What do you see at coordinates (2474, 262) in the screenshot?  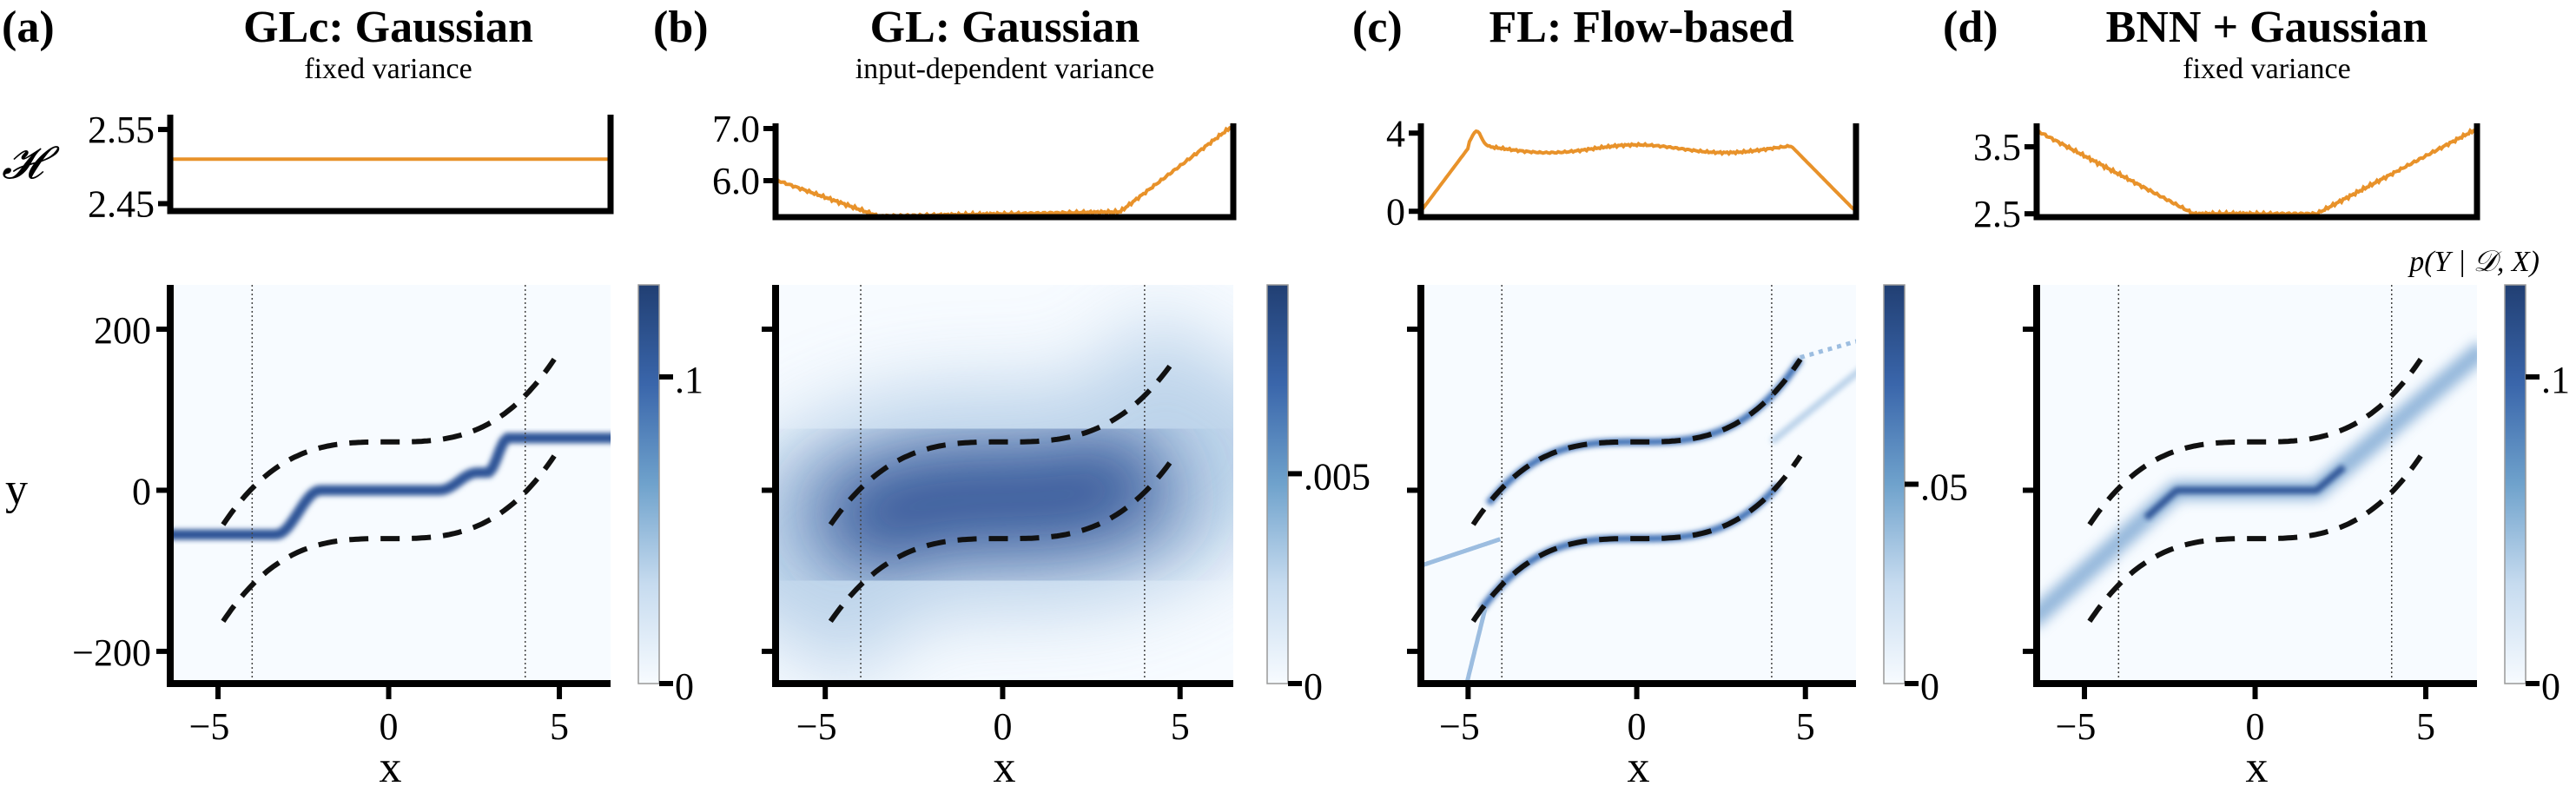 I see `colorbar-title: p(Y | 𝒟, X)` at bounding box center [2474, 262].